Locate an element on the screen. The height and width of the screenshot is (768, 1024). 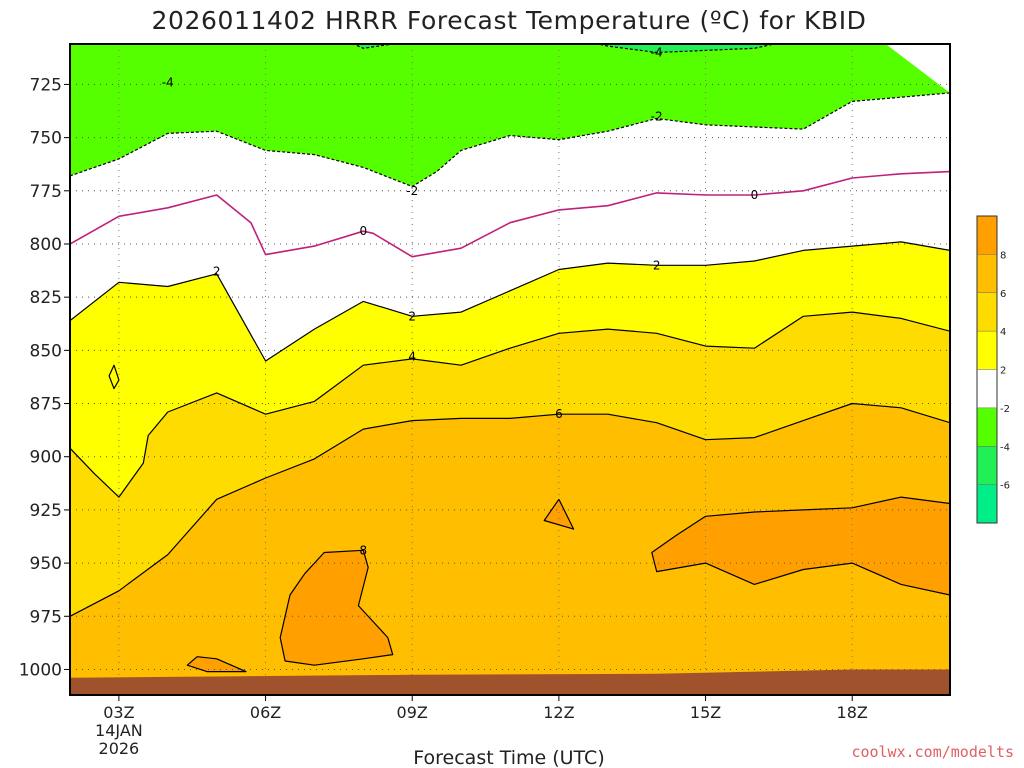
ground-surface is located at coordinates (510, 682).